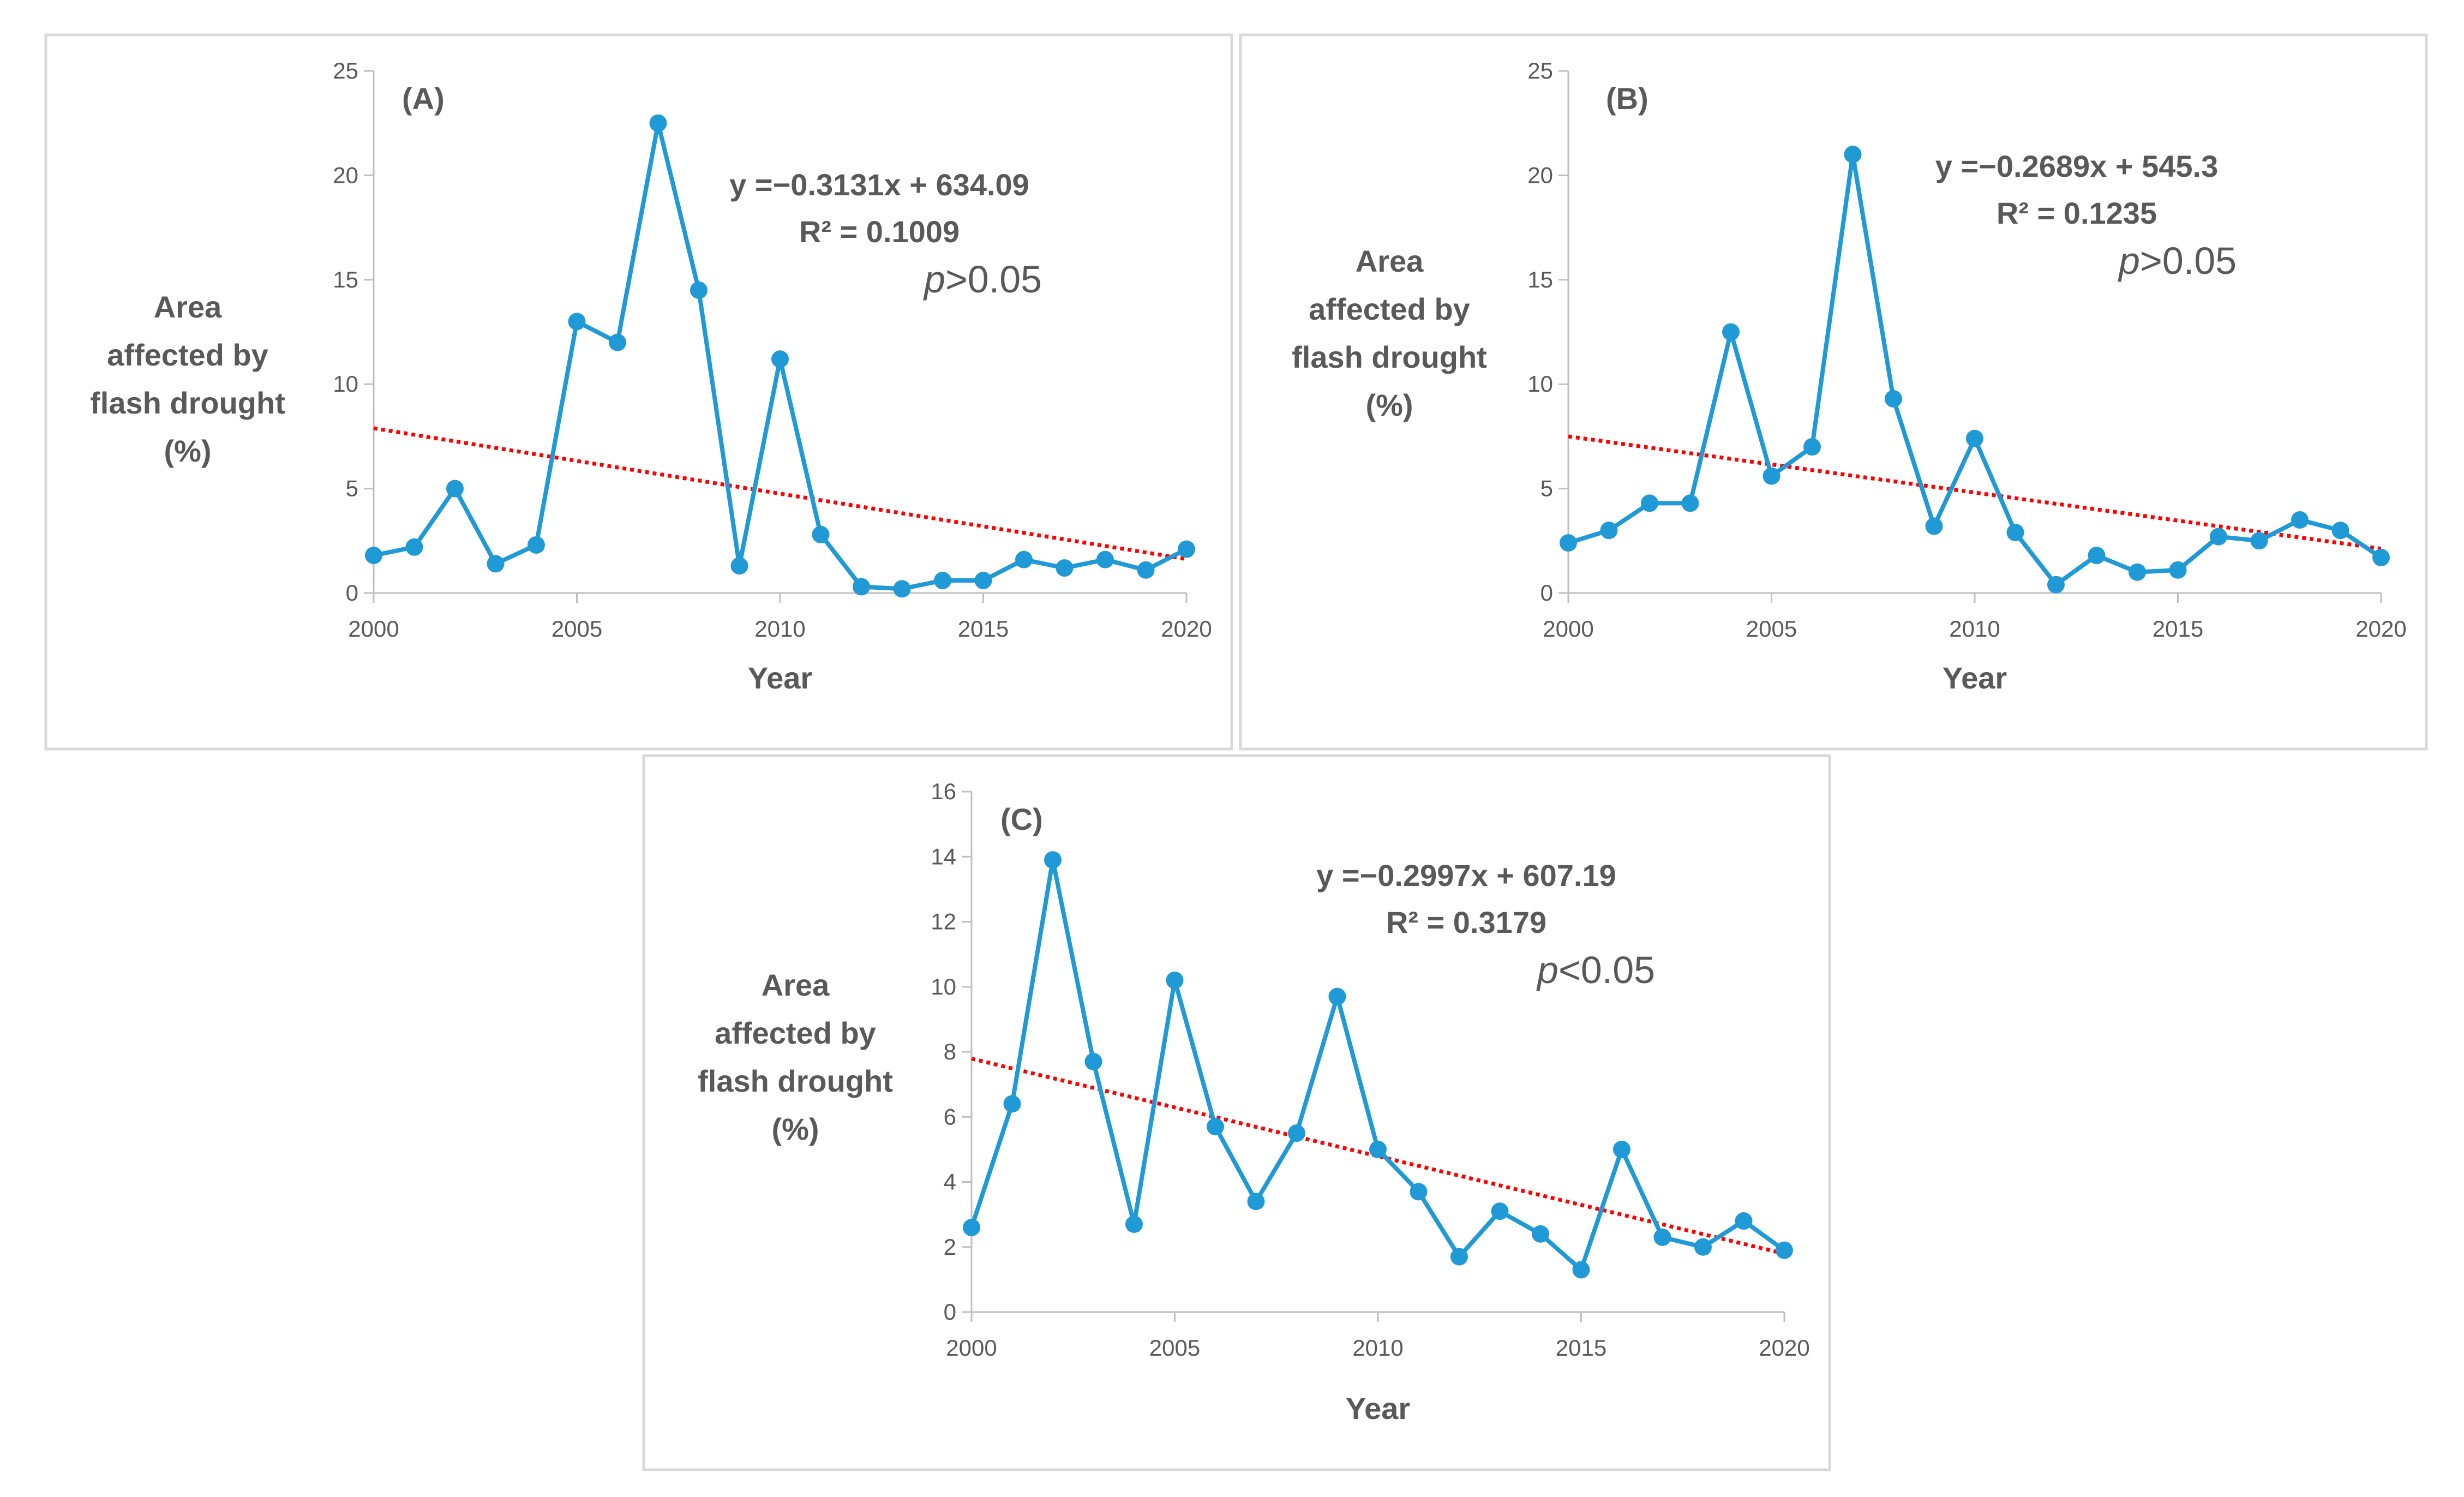 This screenshot has height=1497, width=2464. Describe the element at coordinates (879, 184) in the screenshot. I see `trend-equation: y =−0.3131x + 634.09` at that location.